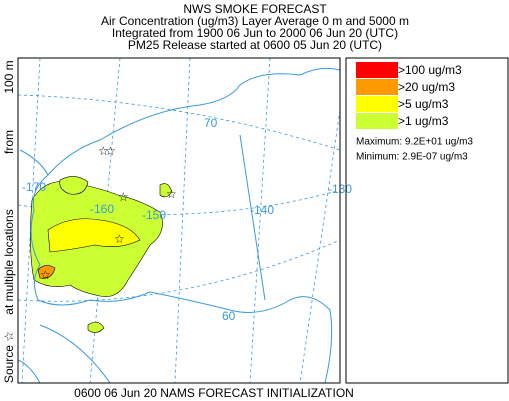  Describe the element at coordinates (423, 121) in the screenshot. I see `legend-label: >1 ug/m3` at that location.